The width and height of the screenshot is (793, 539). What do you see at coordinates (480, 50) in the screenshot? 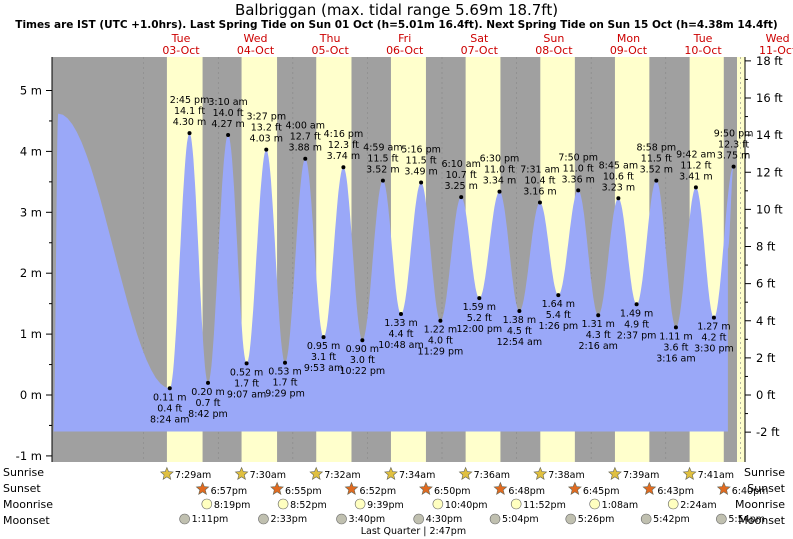
I see `day-date-label: 07-Oct` at bounding box center [480, 50].